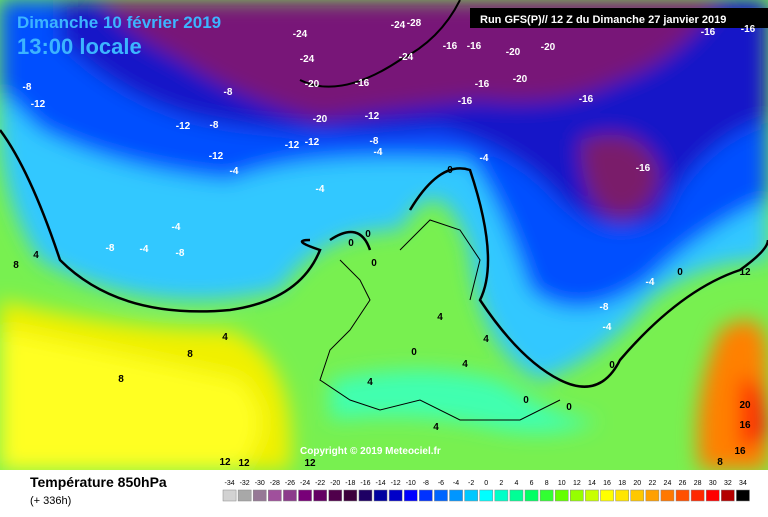  I want to click on run-box, so click(619, 18).